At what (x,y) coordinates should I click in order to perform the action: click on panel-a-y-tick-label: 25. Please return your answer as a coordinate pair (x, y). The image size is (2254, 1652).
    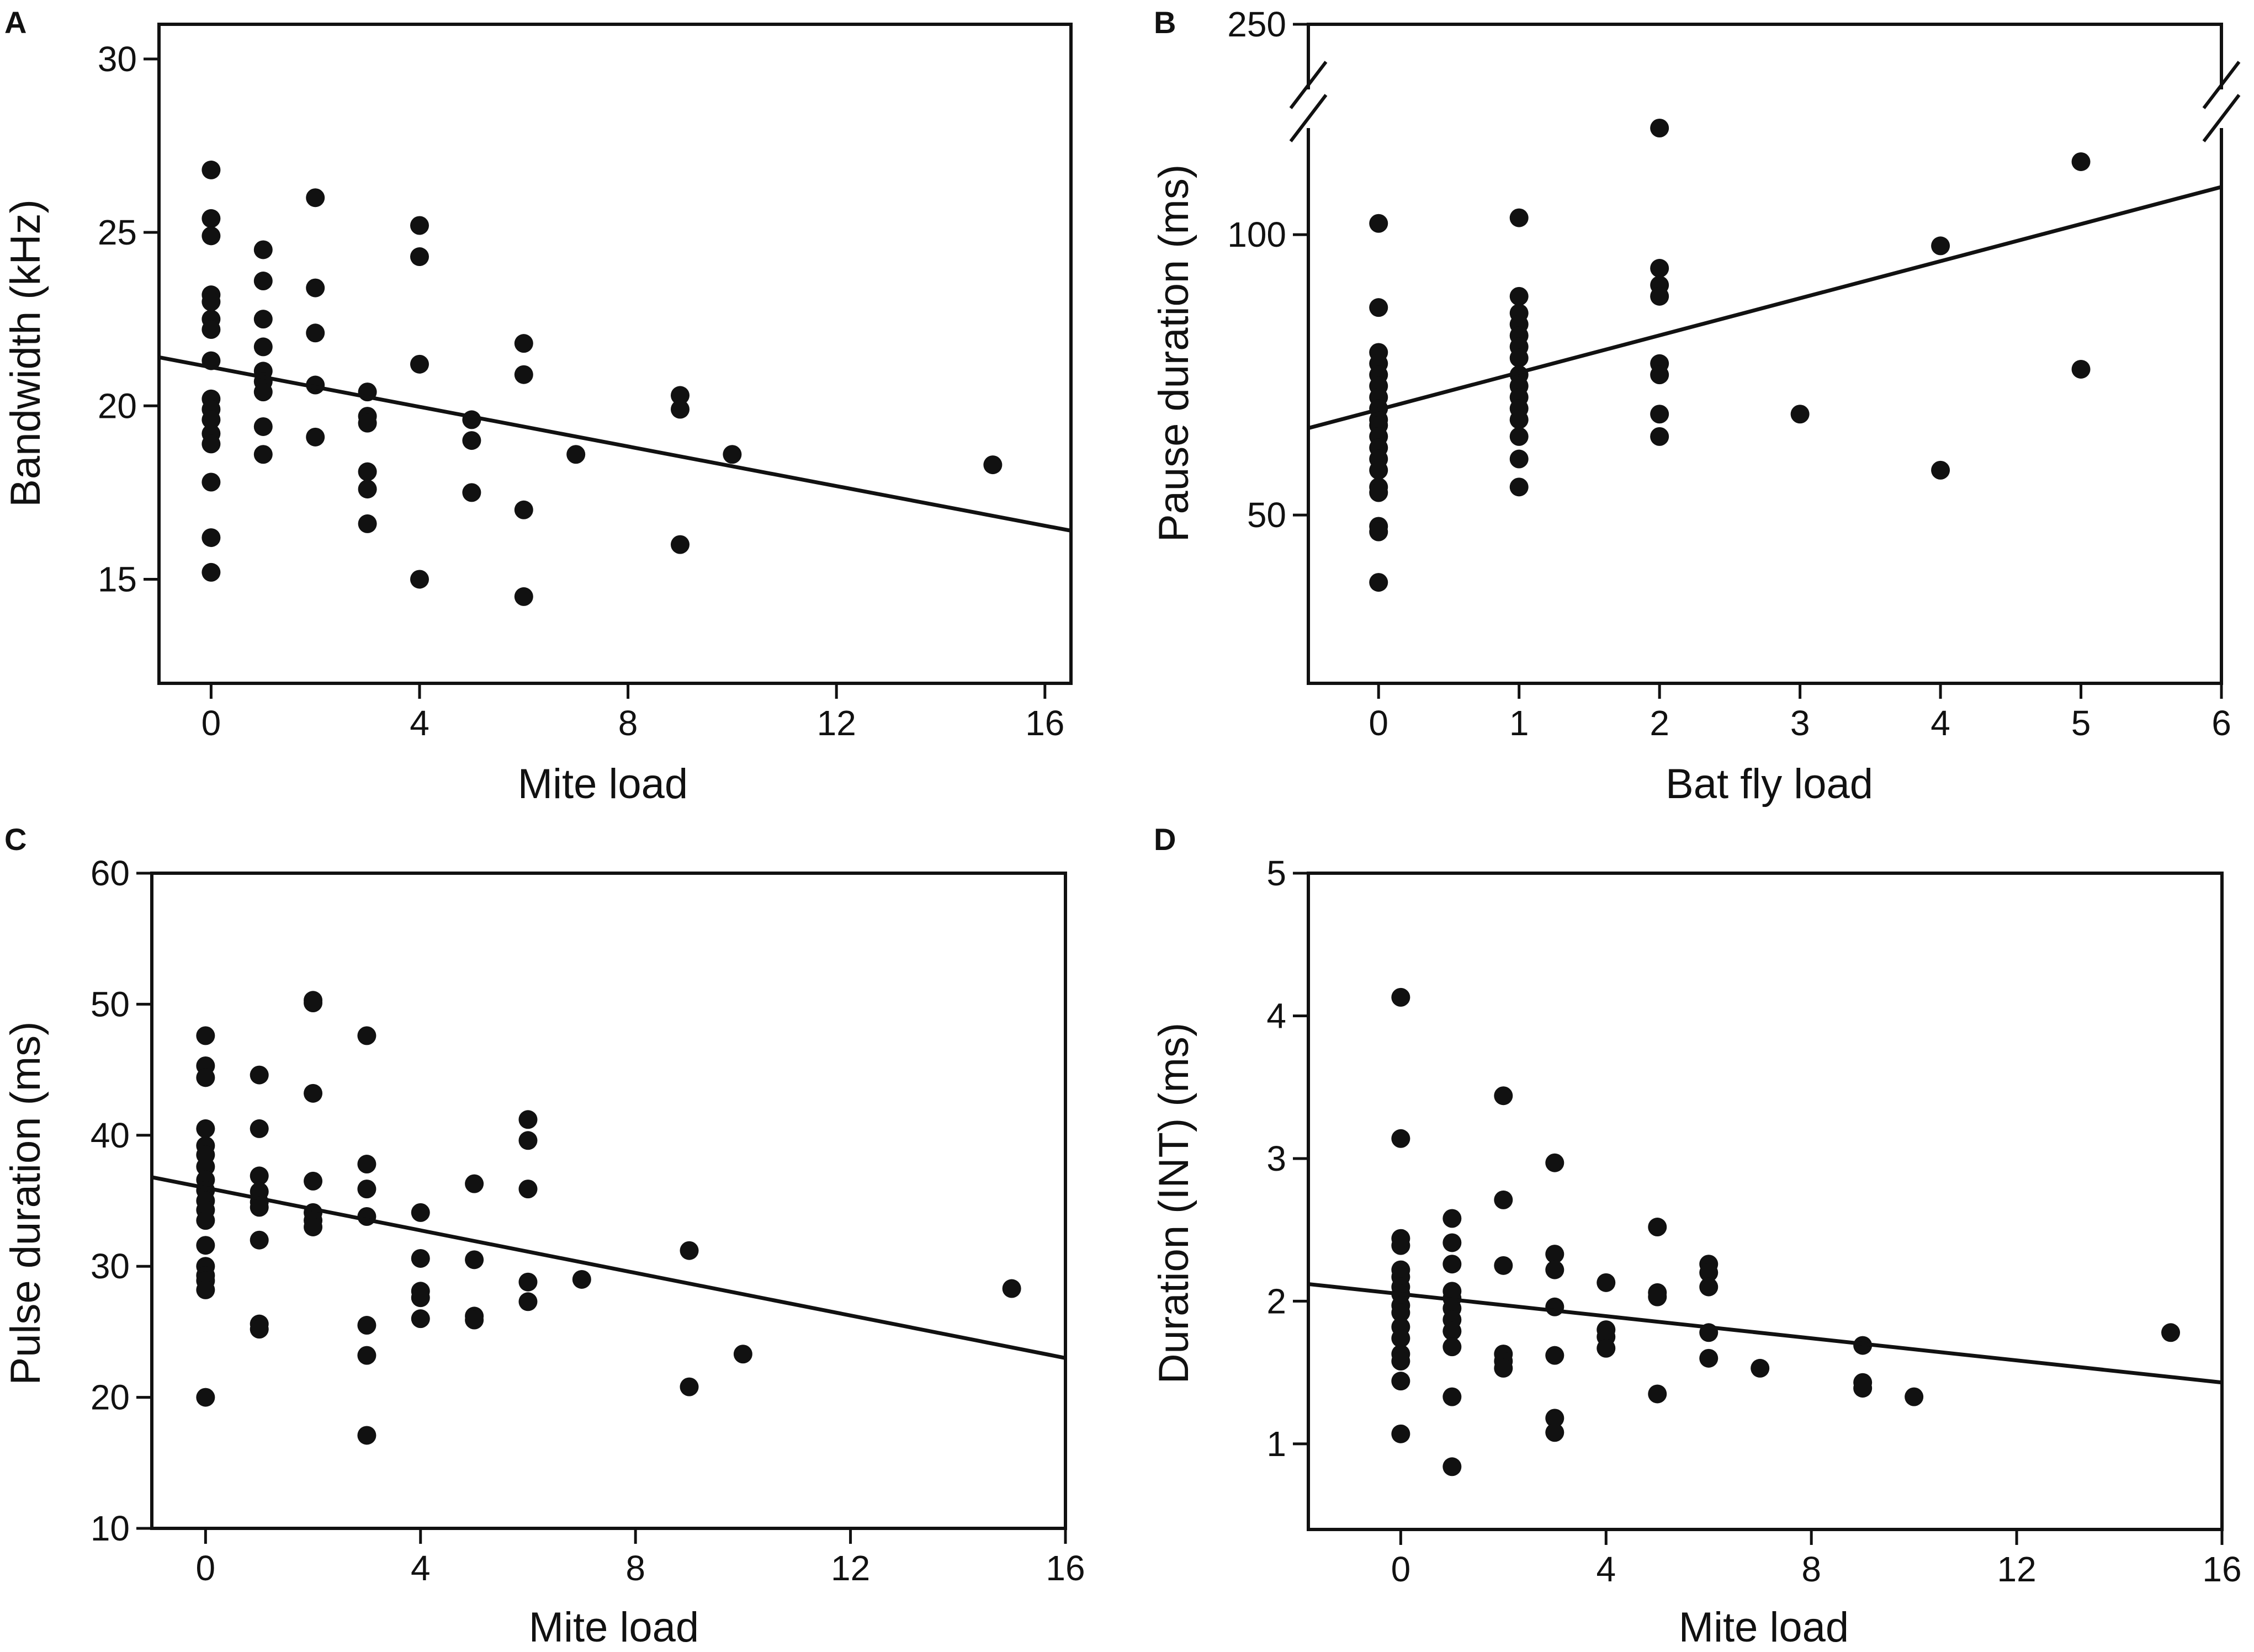
    Looking at the image, I should click on (117, 233).